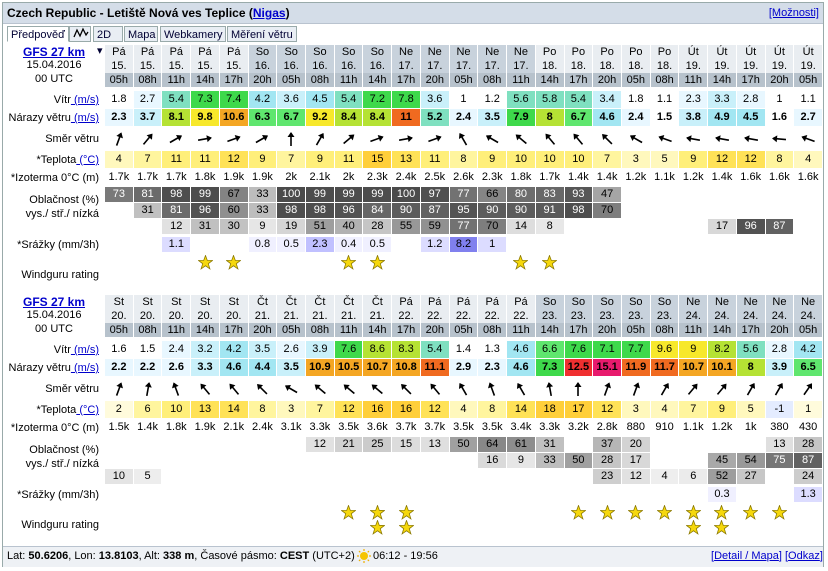 Image resolution: width=828 pixels, height=571 pixels. I want to click on block0-wind-unit-link: (m/s), so click(84, 100).